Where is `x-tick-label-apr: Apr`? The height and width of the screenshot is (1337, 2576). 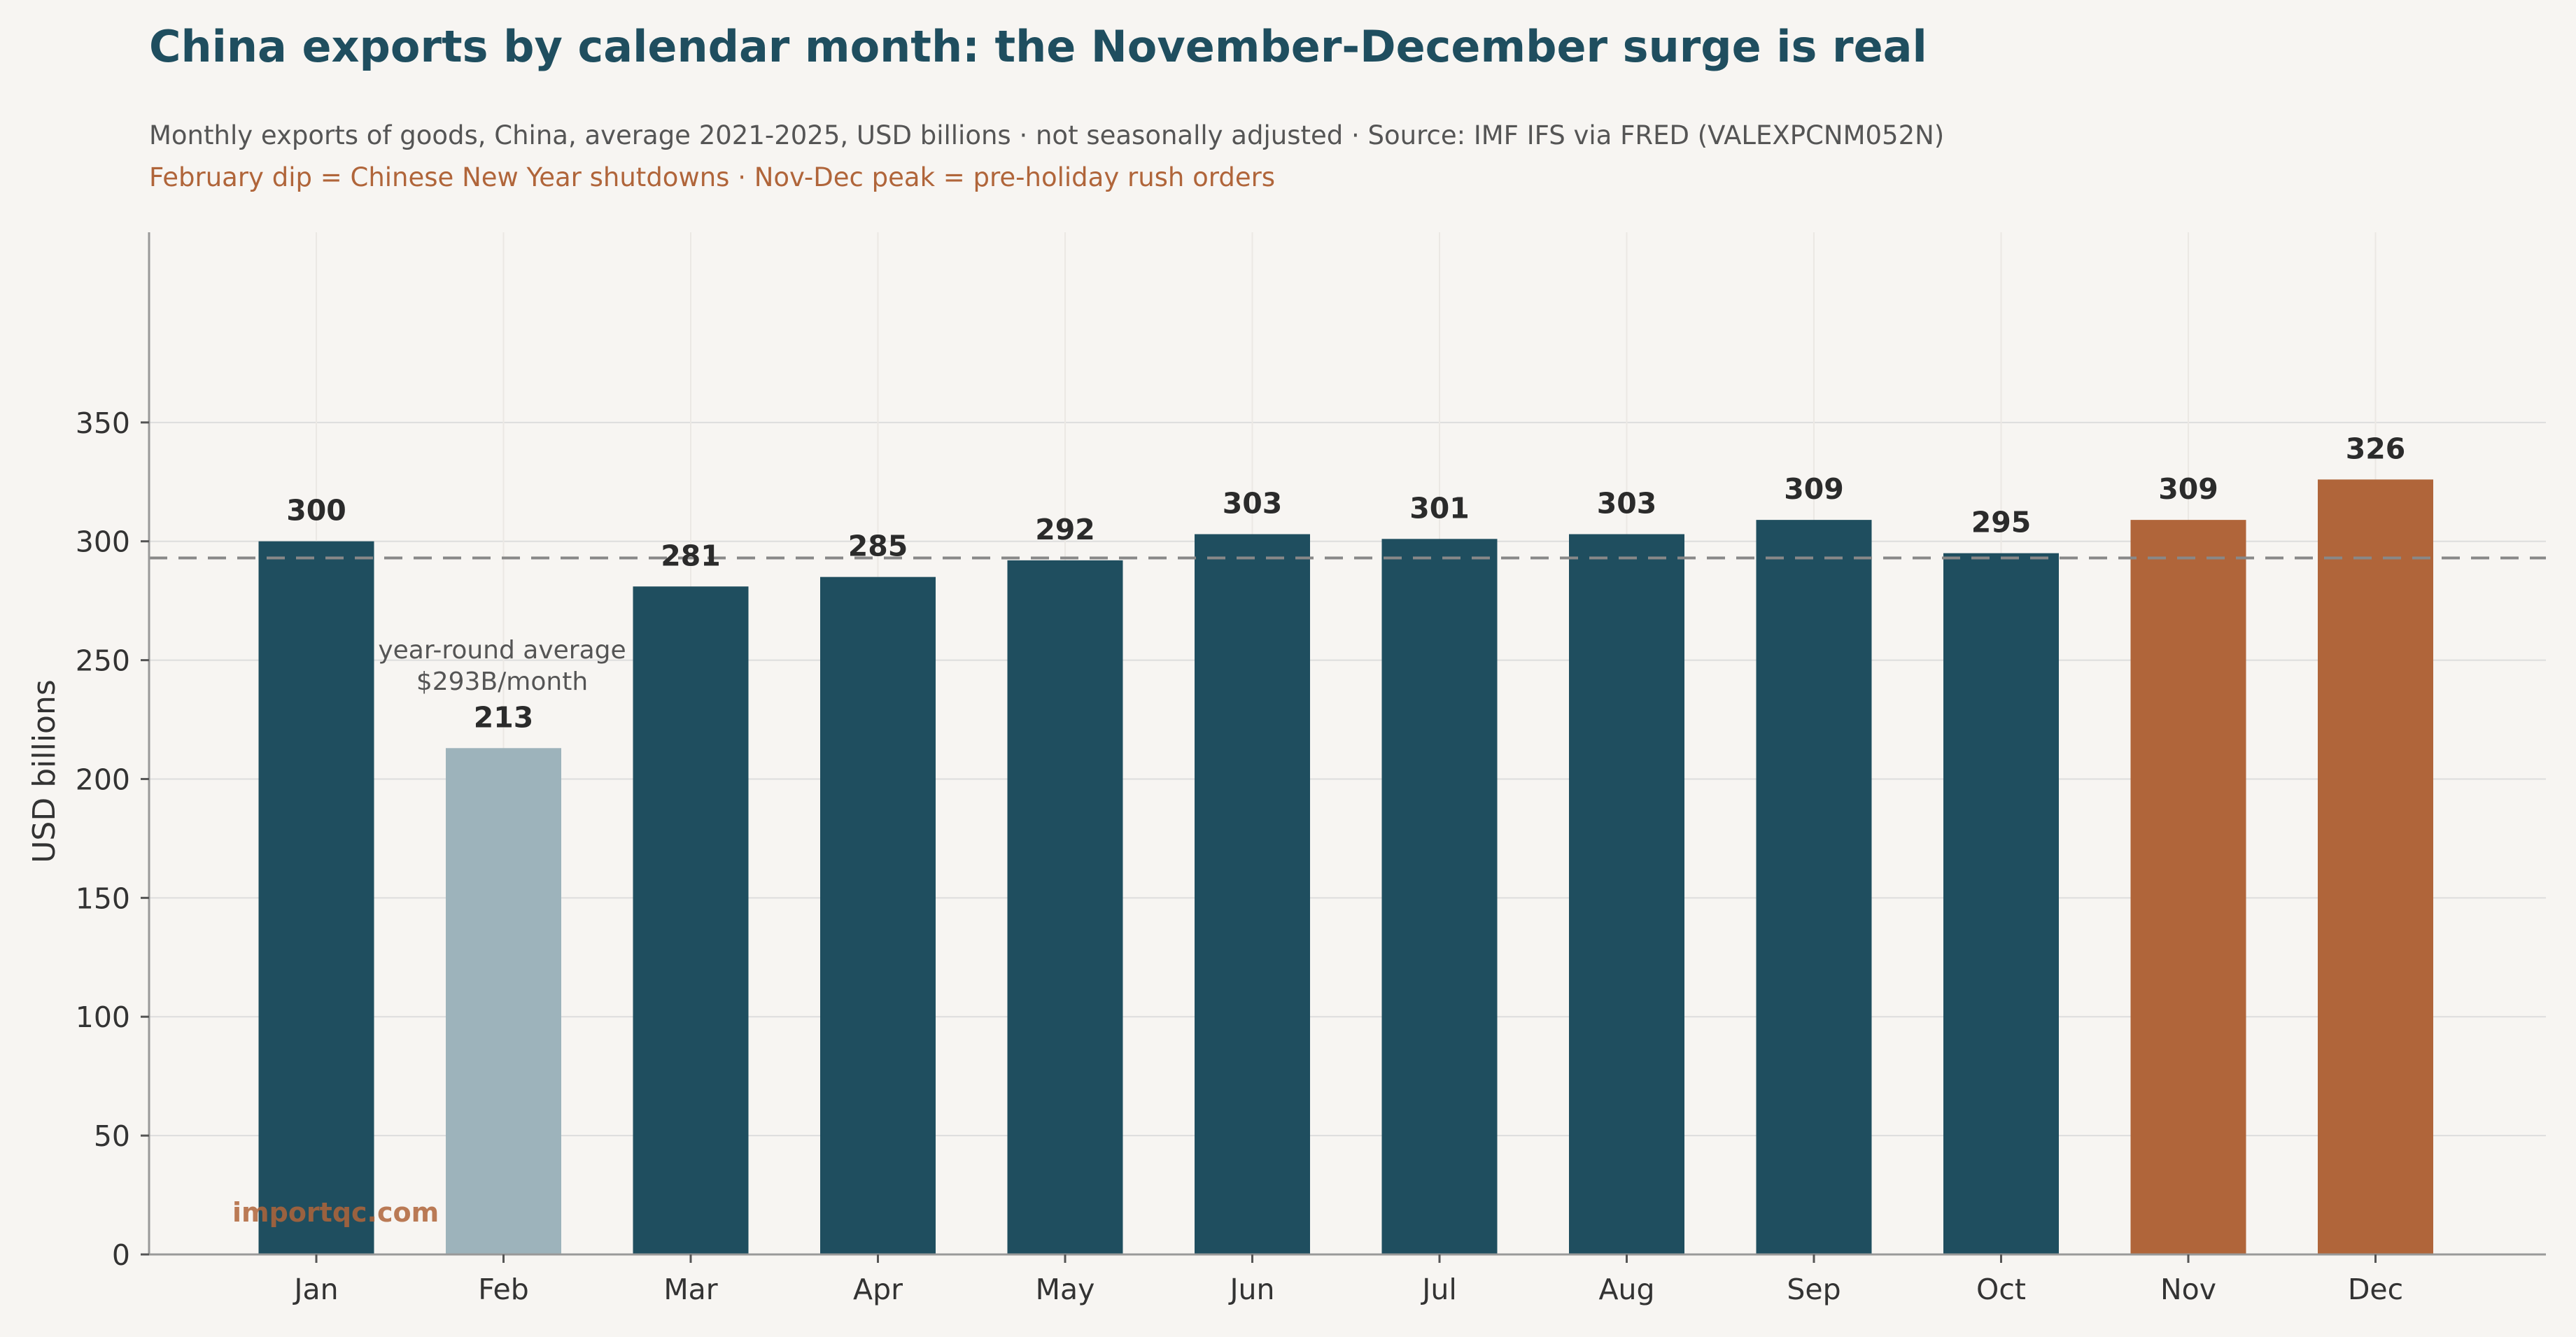 x-tick-label-apr: Apr is located at coordinates (878, 1289).